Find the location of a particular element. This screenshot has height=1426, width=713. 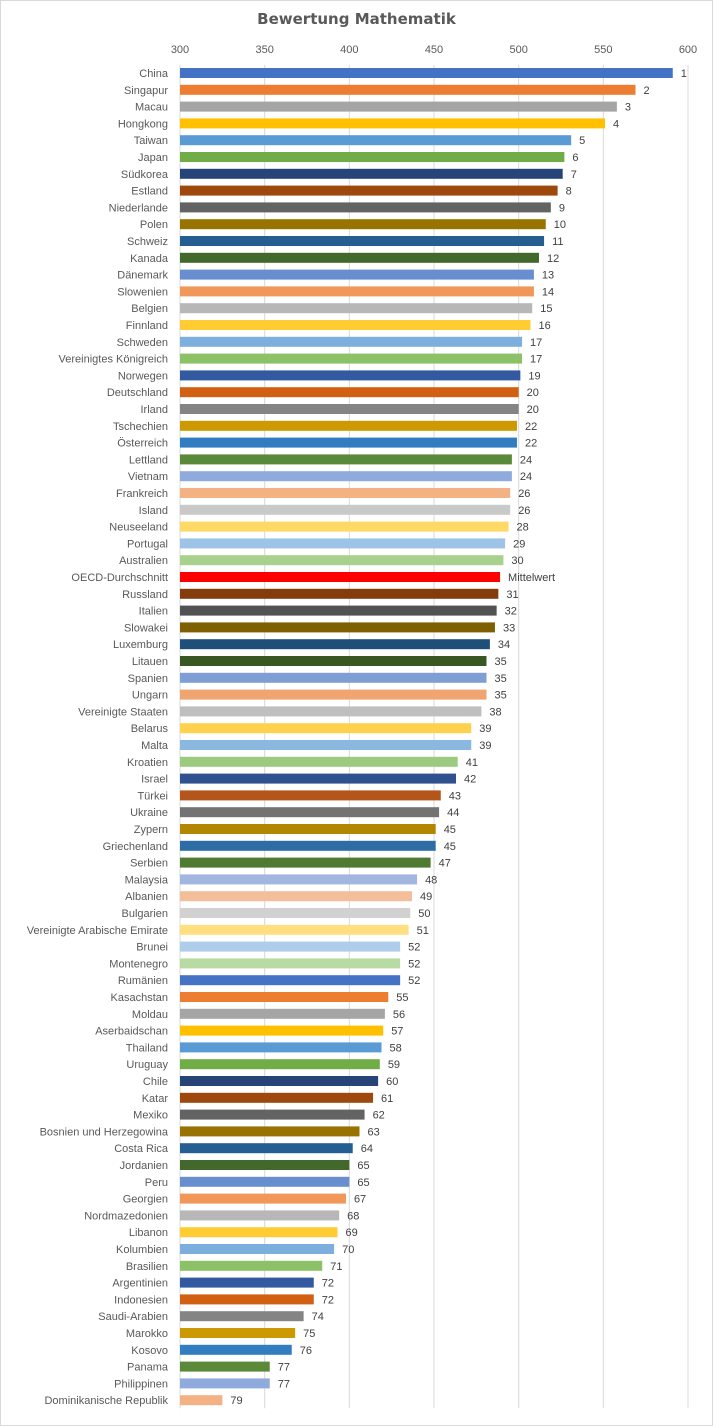

data-label: 68 is located at coordinates (353, 1216).